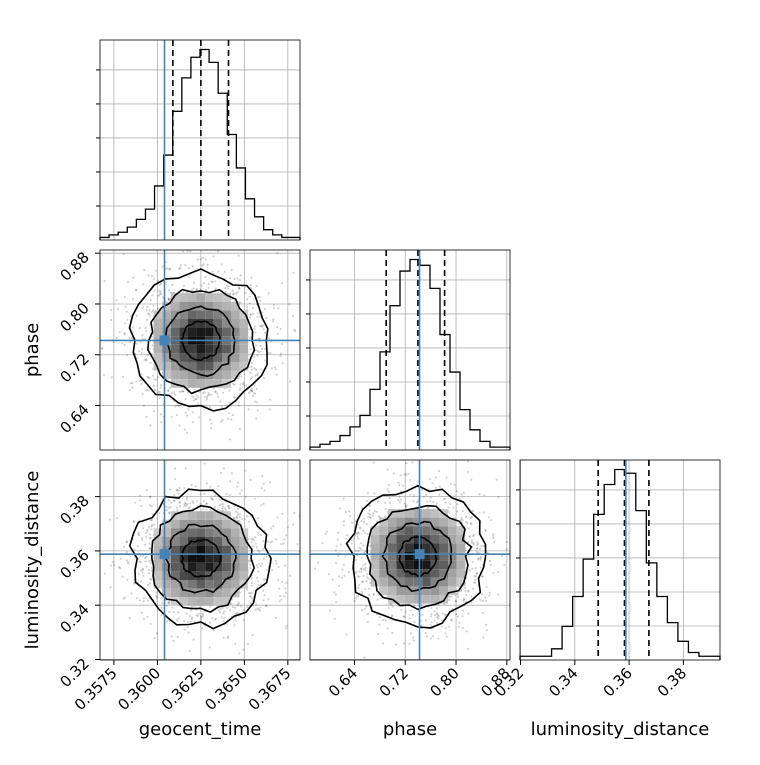 This screenshot has width=760, height=765. I want to click on x-axis-label-luminosity_distance: luminosity_distance, so click(620, 729).